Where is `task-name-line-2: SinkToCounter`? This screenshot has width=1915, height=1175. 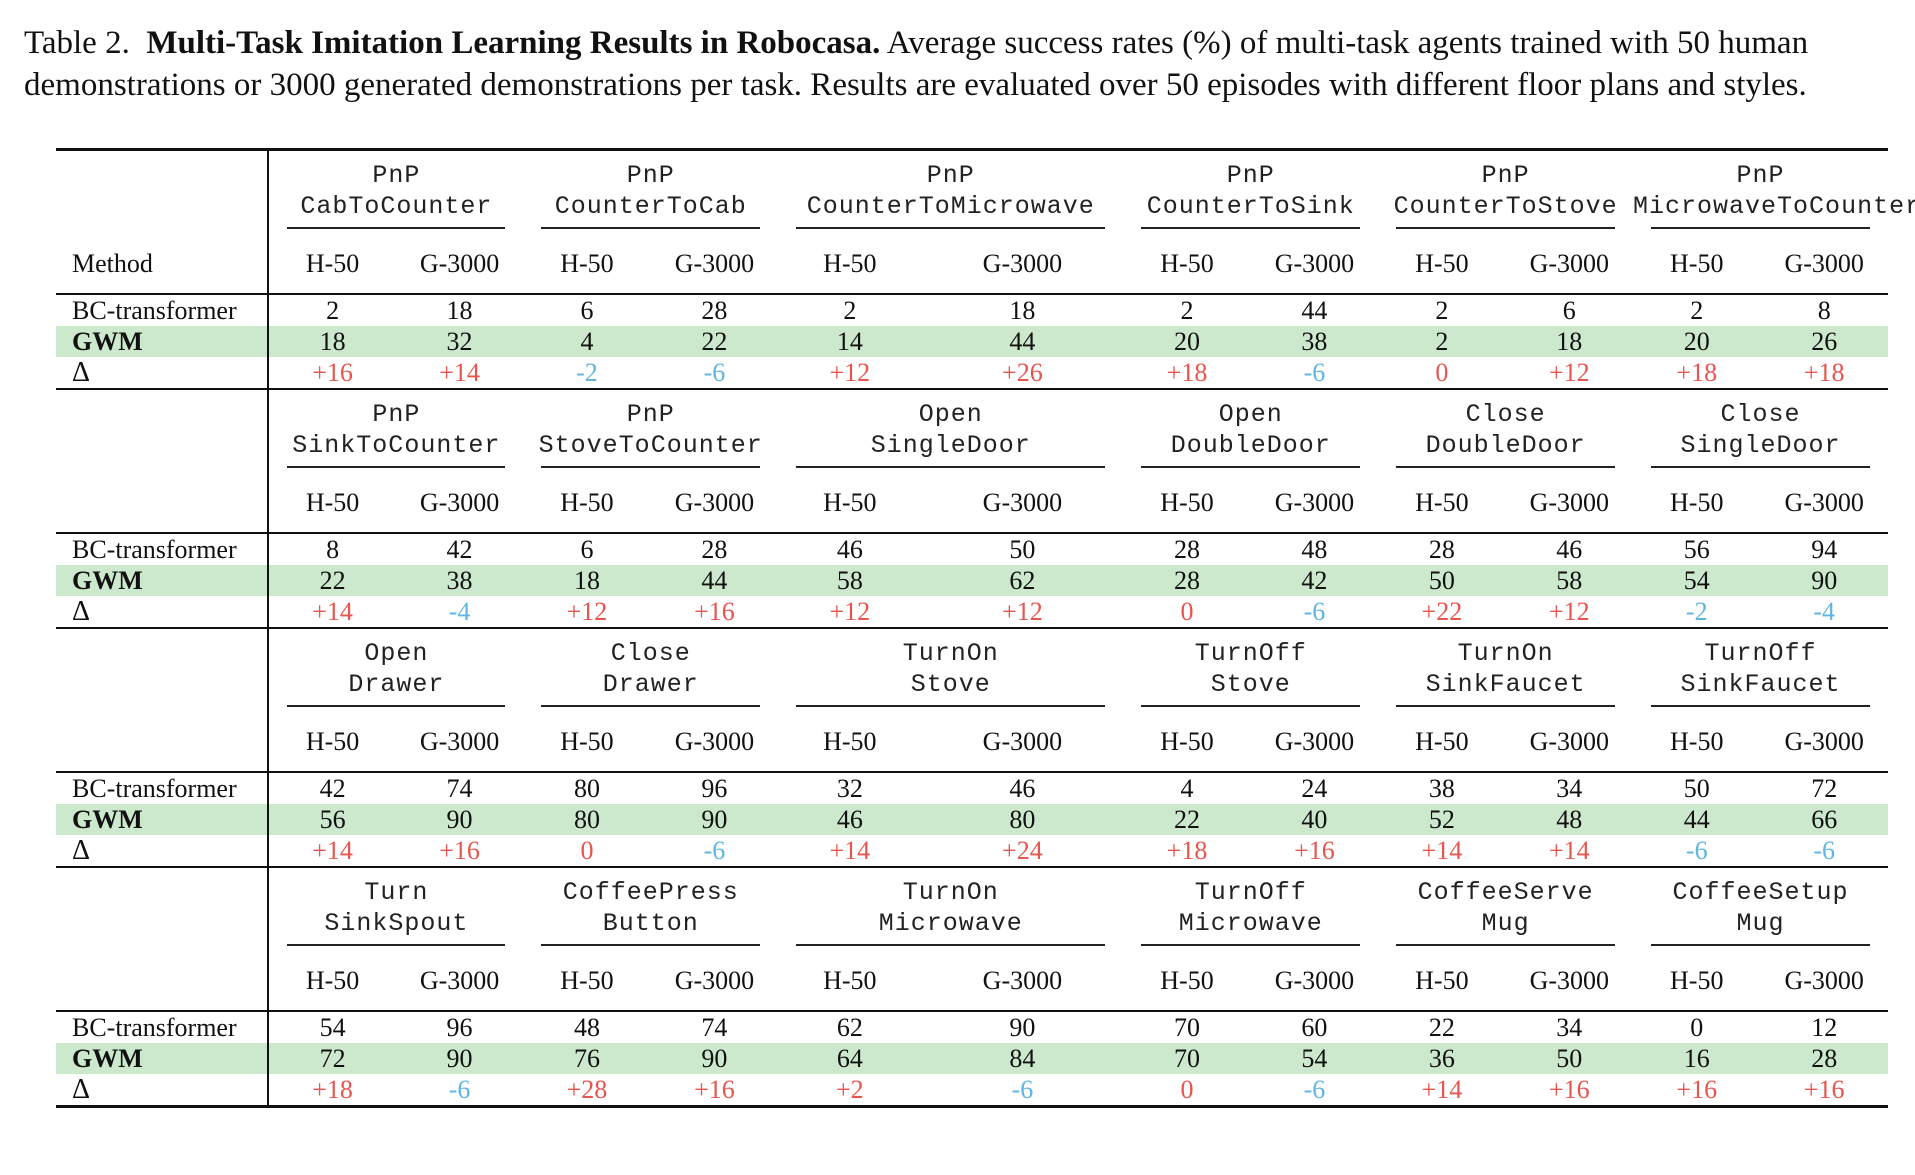 task-name-line-2: SinkToCounter is located at coordinates (396, 449).